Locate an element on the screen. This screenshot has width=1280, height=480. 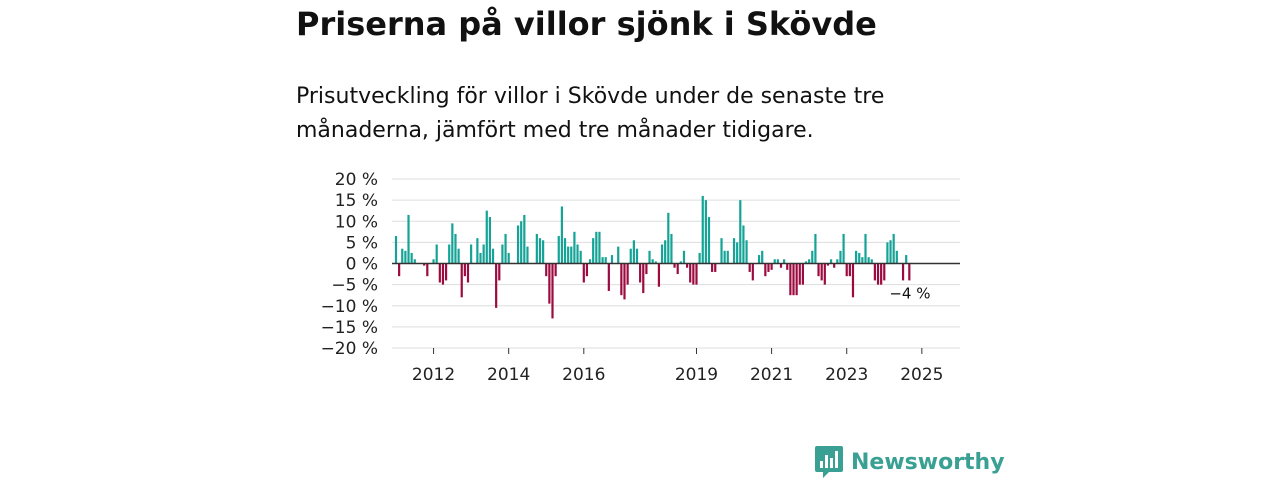
last-value-label: −4 % is located at coordinates (909, 293).